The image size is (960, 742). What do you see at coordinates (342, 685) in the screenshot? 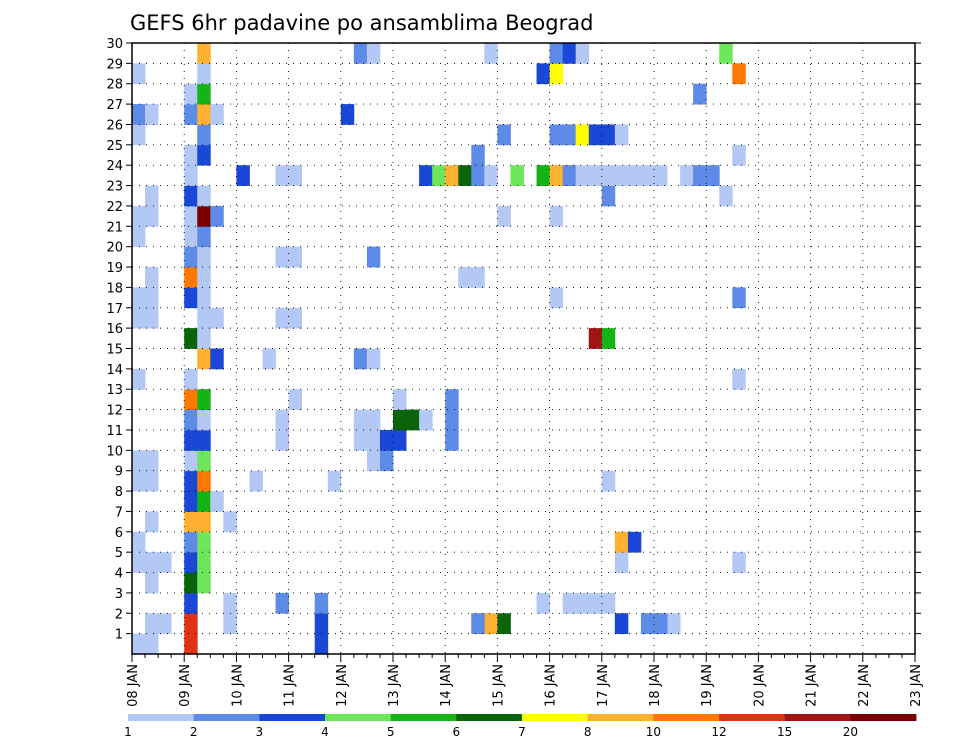
I see `x-tick-label: 12 JAN` at bounding box center [342, 685].